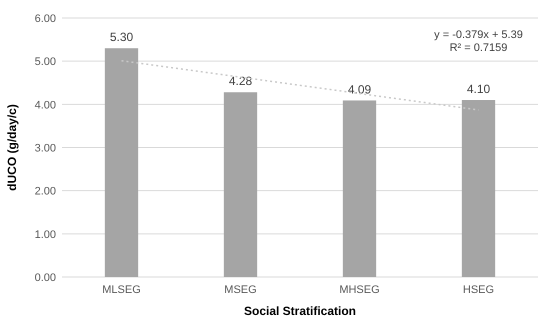 The width and height of the screenshot is (550, 325). What do you see at coordinates (45, 19) in the screenshot?
I see `y-tick-label: 6.00` at bounding box center [45, 19].